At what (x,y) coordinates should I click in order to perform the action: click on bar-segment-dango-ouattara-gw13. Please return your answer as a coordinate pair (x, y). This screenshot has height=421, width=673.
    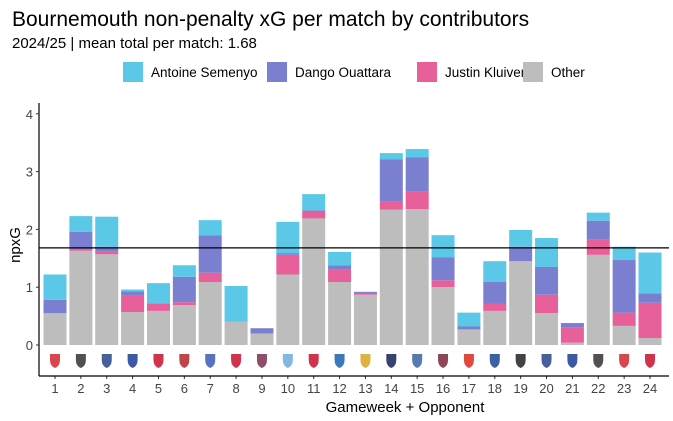
    Looking at the image, I should click on (365, 292).